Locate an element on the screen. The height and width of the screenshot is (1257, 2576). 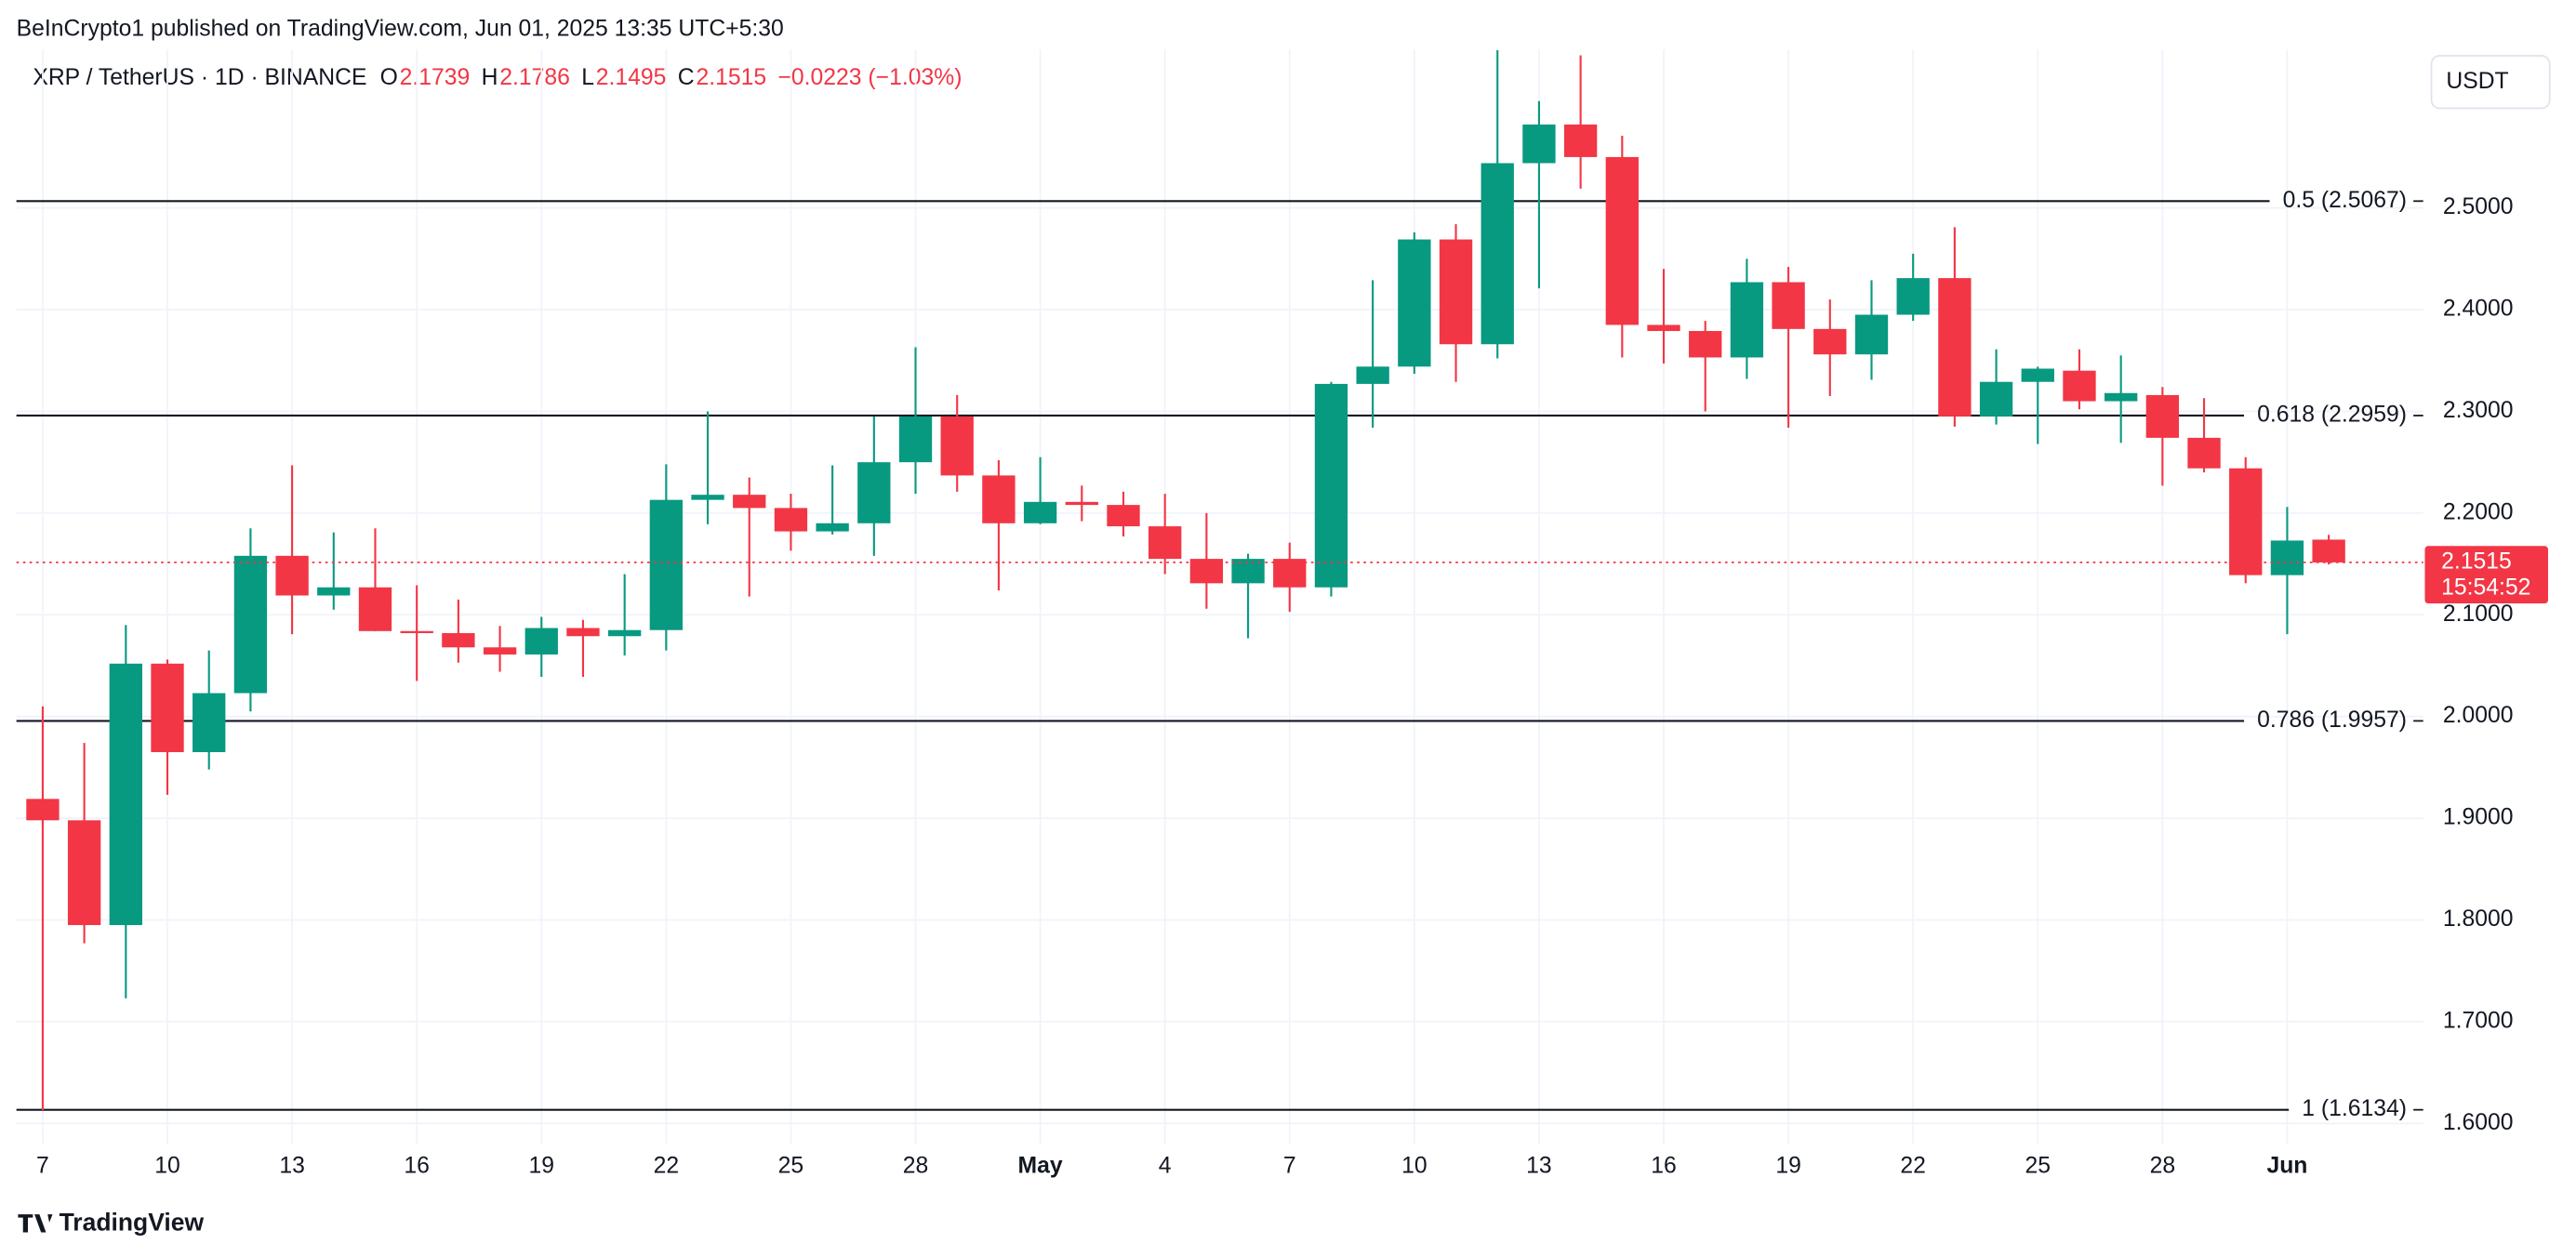
y-tick-label: 2.1000 is located at coordinates (2478, 614).